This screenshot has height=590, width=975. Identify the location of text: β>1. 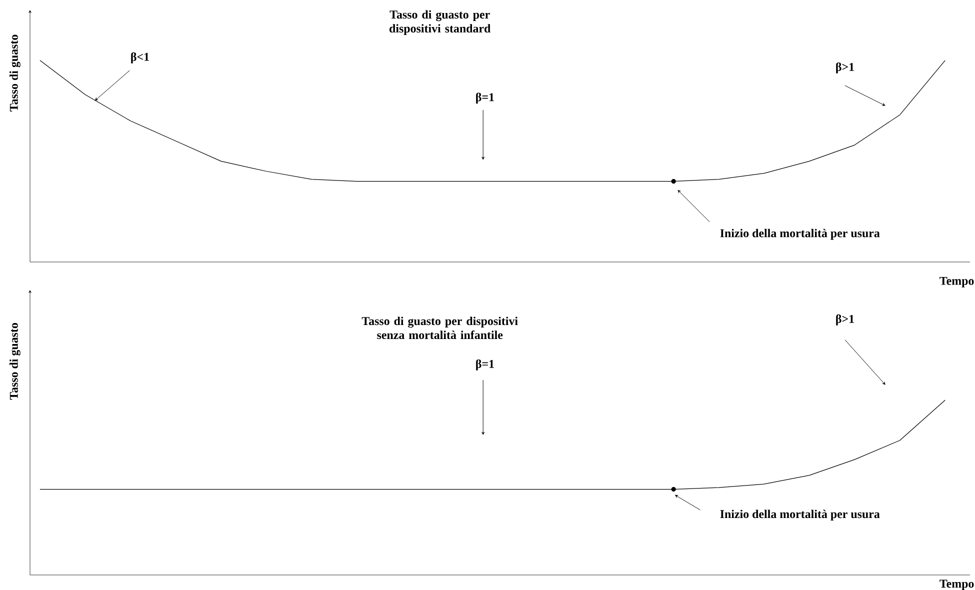
(845, 320).